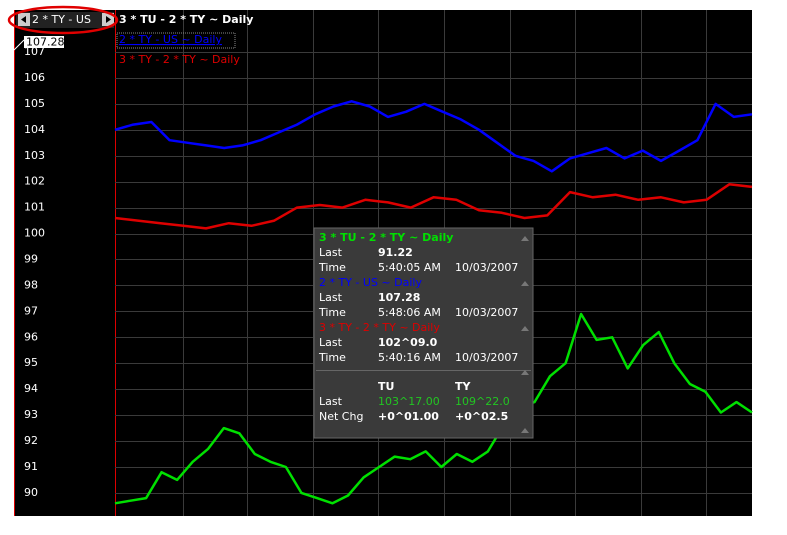  What do you see at coordinates (409, 357) in the screenshot?
I see `tooltip-cell: 5:40:16 AM` at bounding box center [409, 357].